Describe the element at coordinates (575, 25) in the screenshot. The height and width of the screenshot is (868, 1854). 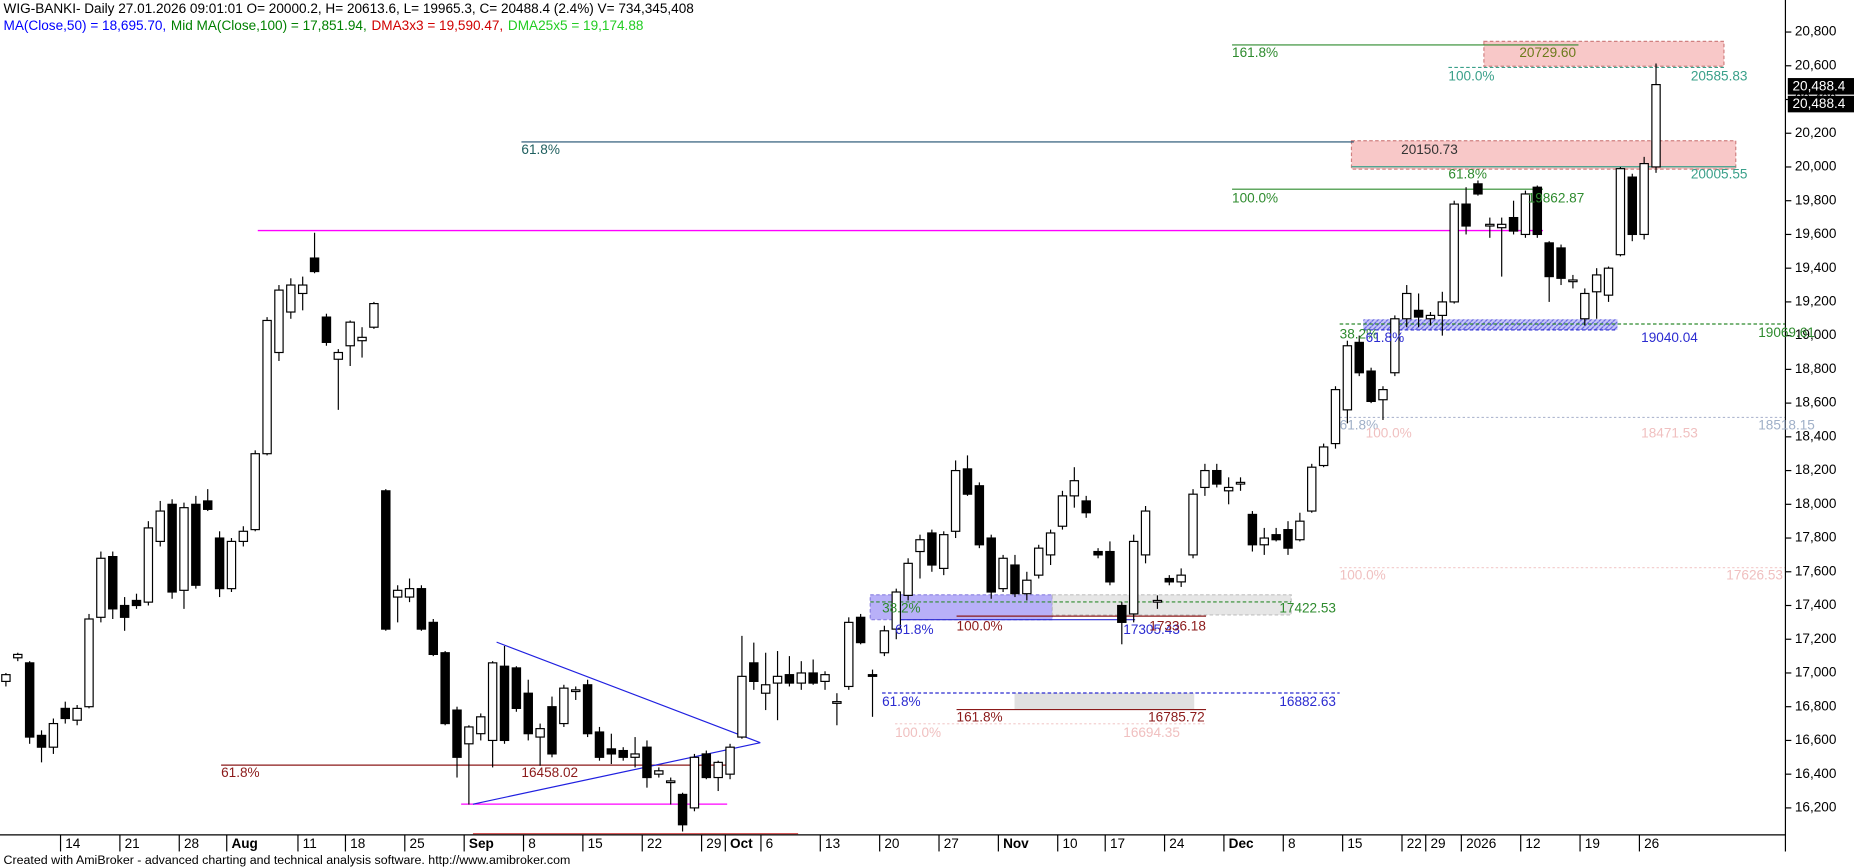
I see `legend-entry: DMA25x5 = 19,174.88` at that location.